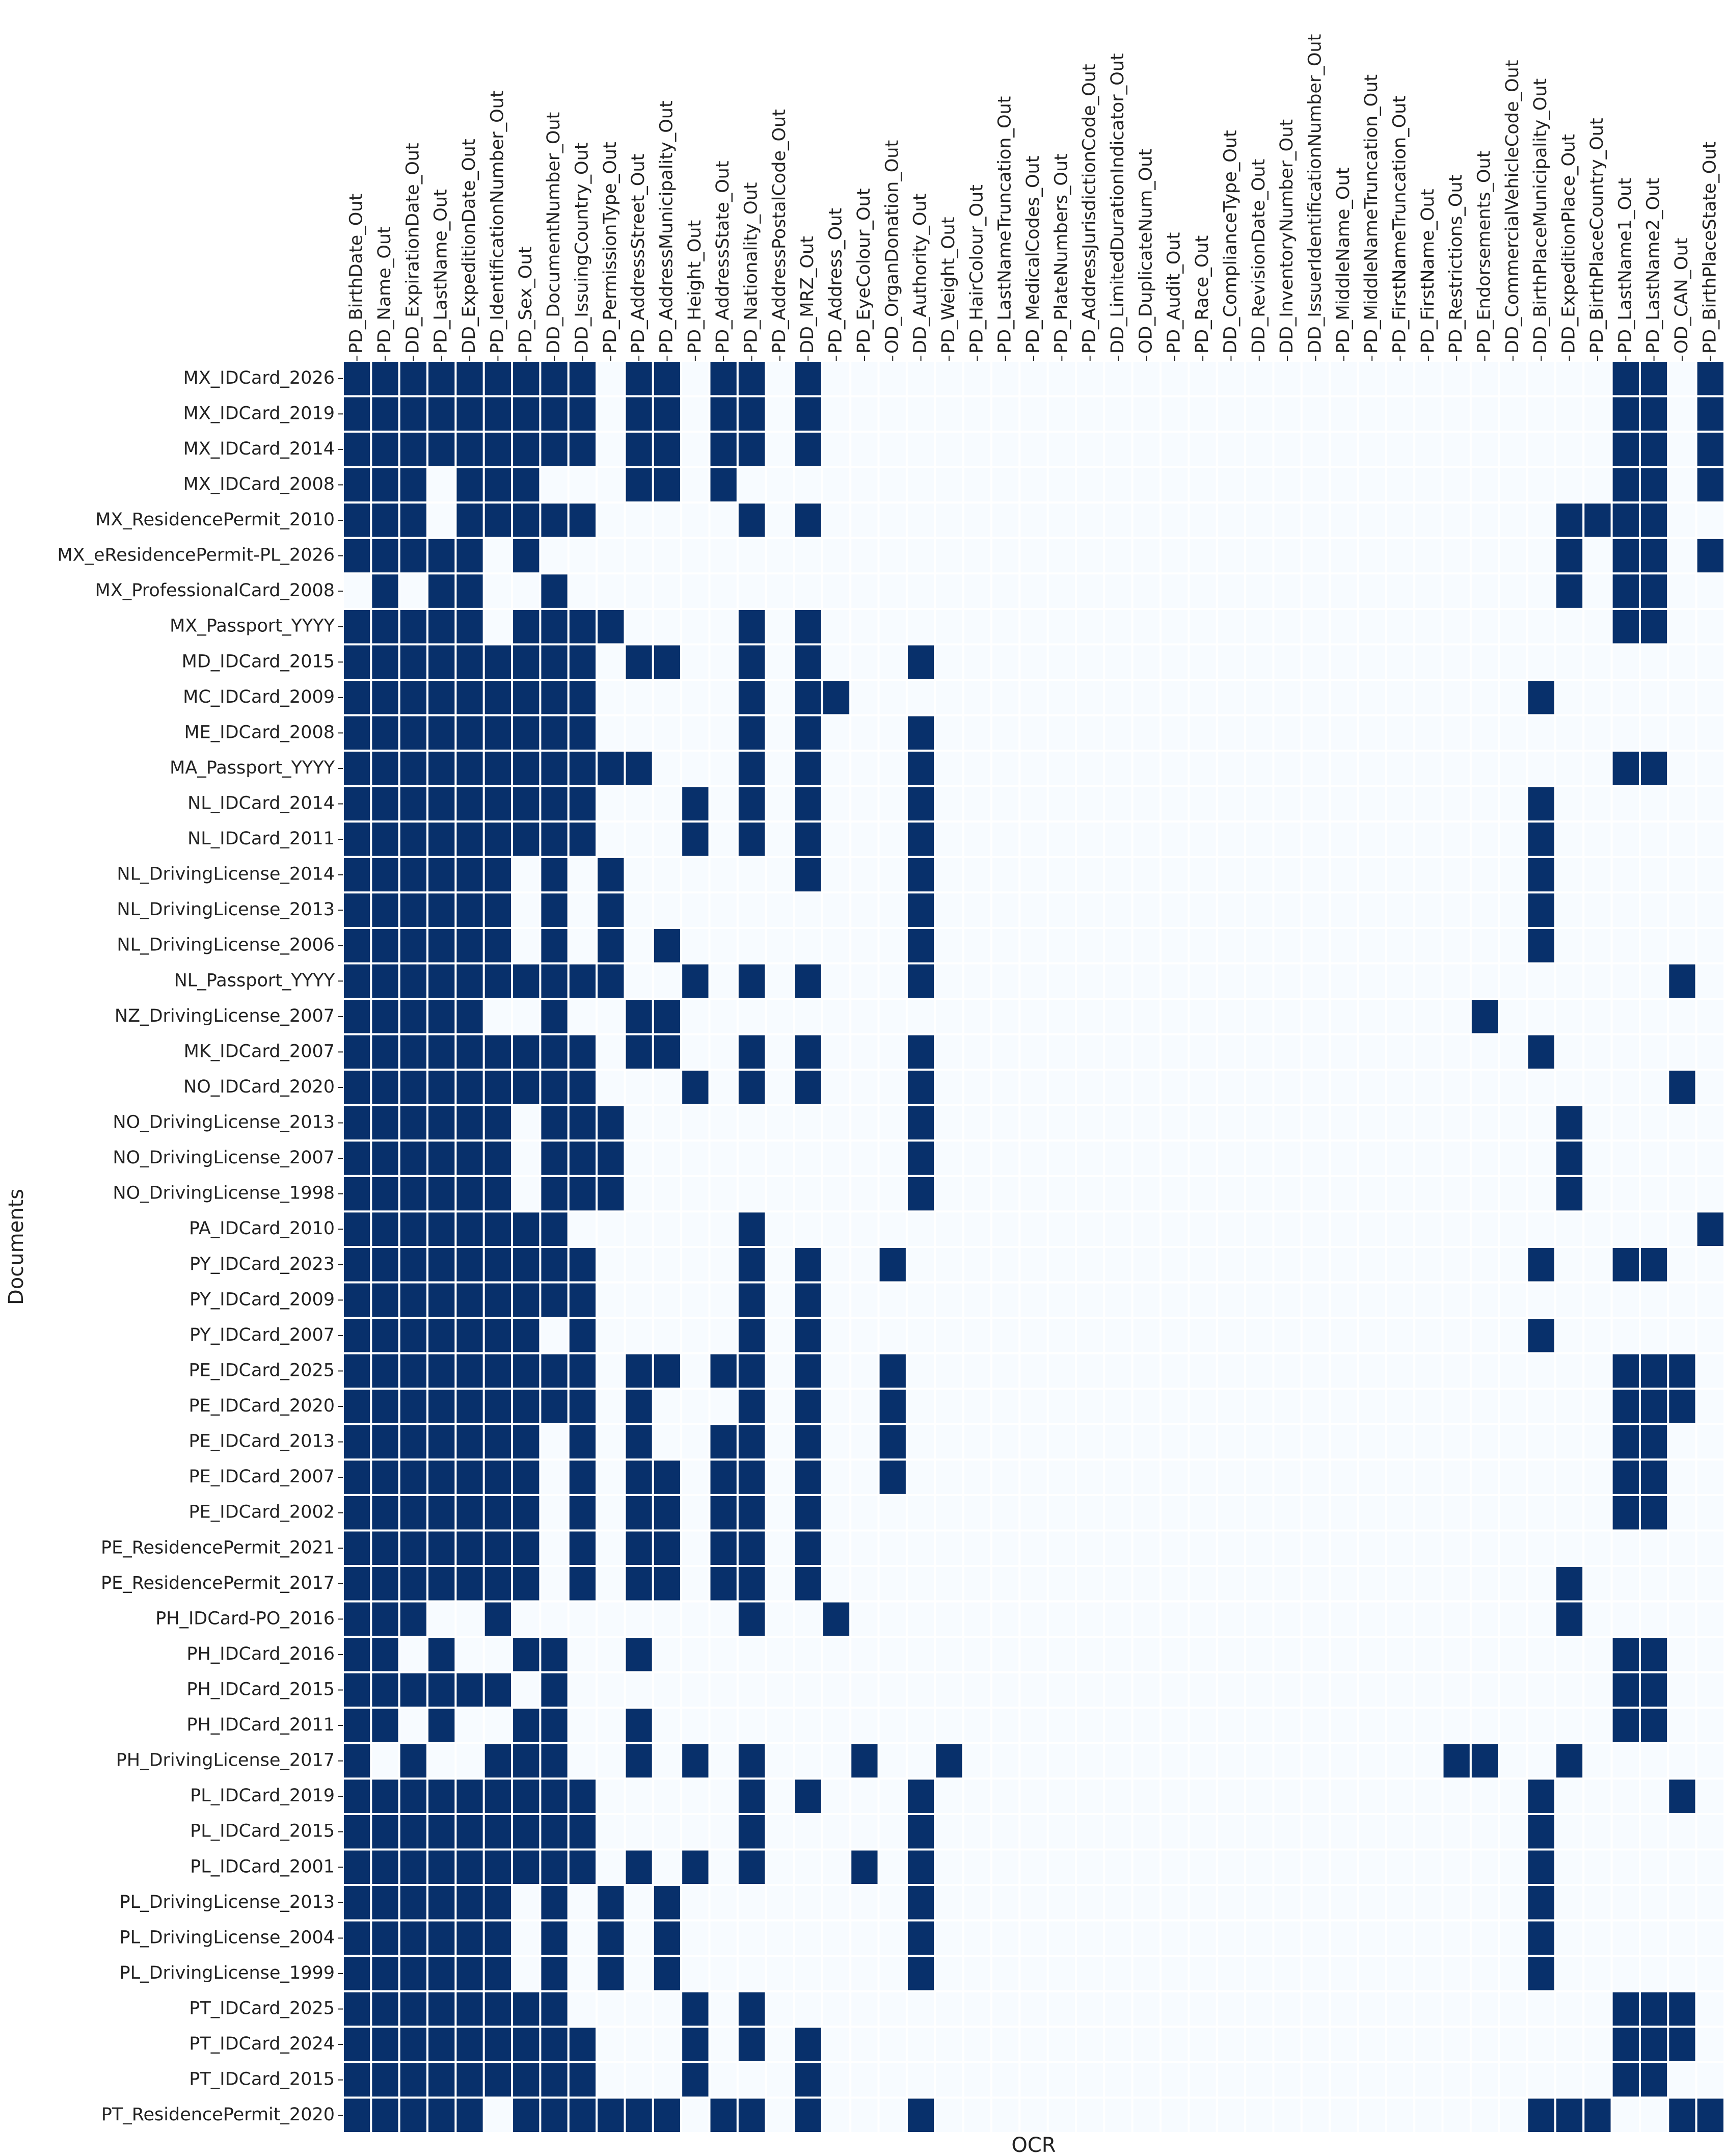 Image resolution: width=1726 pixels, height=2156 pixels. I want to click on x-tick-label: PD_LastName2_Out, so click(1653, 266).